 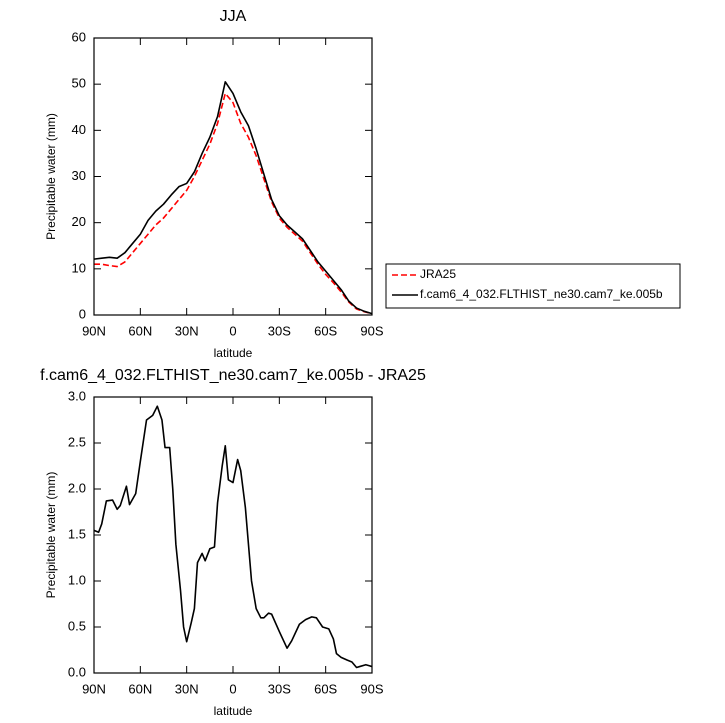 What do you see at coordinates (533, 286) in the screenshot?
I see `legend-box` at bounding box center [533, 286].